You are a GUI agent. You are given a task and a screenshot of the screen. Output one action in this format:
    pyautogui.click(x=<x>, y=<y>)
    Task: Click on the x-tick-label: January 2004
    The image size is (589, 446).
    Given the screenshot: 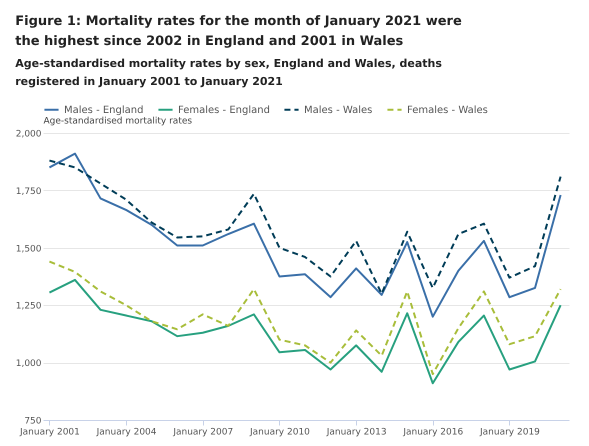 What is the action you would take?
    pyautogui.click(x=126, y=433)
    